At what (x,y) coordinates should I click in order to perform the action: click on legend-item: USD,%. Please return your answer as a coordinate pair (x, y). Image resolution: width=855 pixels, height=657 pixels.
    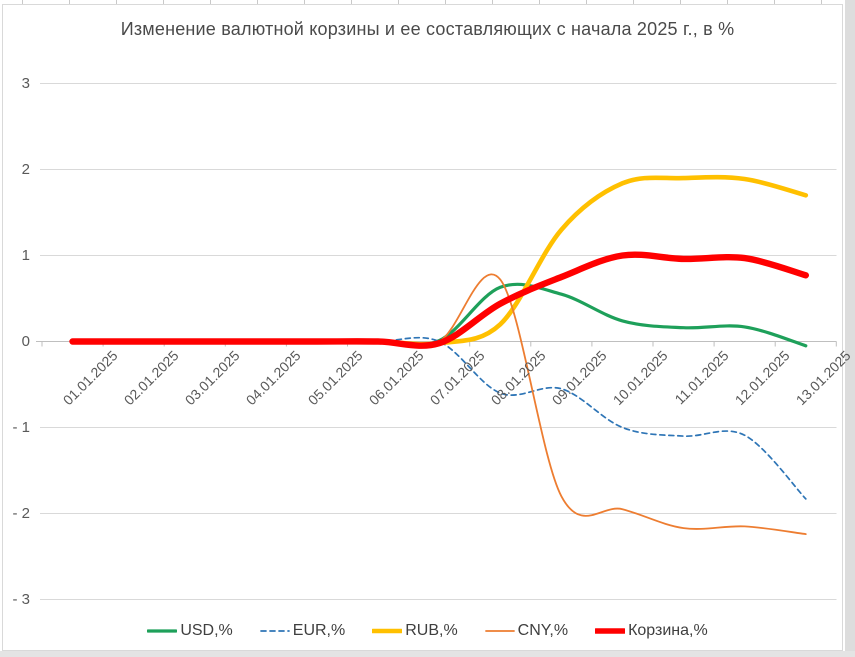
    Looking at the image, I should click on (190, 631).